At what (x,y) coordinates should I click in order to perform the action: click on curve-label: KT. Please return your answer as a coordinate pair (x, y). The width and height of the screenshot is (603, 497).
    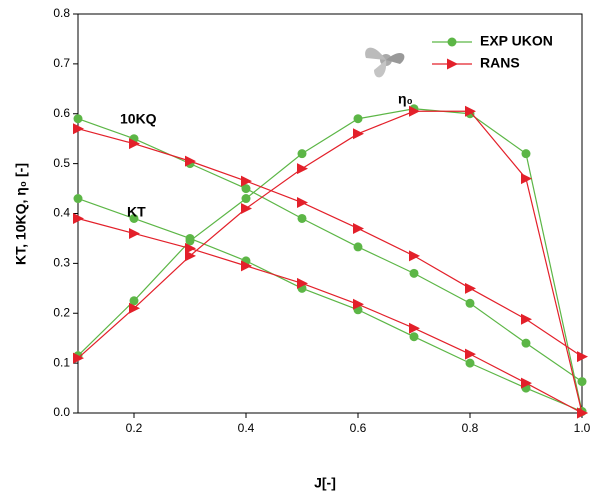
    Looking at the image, I should click on (136, 212).